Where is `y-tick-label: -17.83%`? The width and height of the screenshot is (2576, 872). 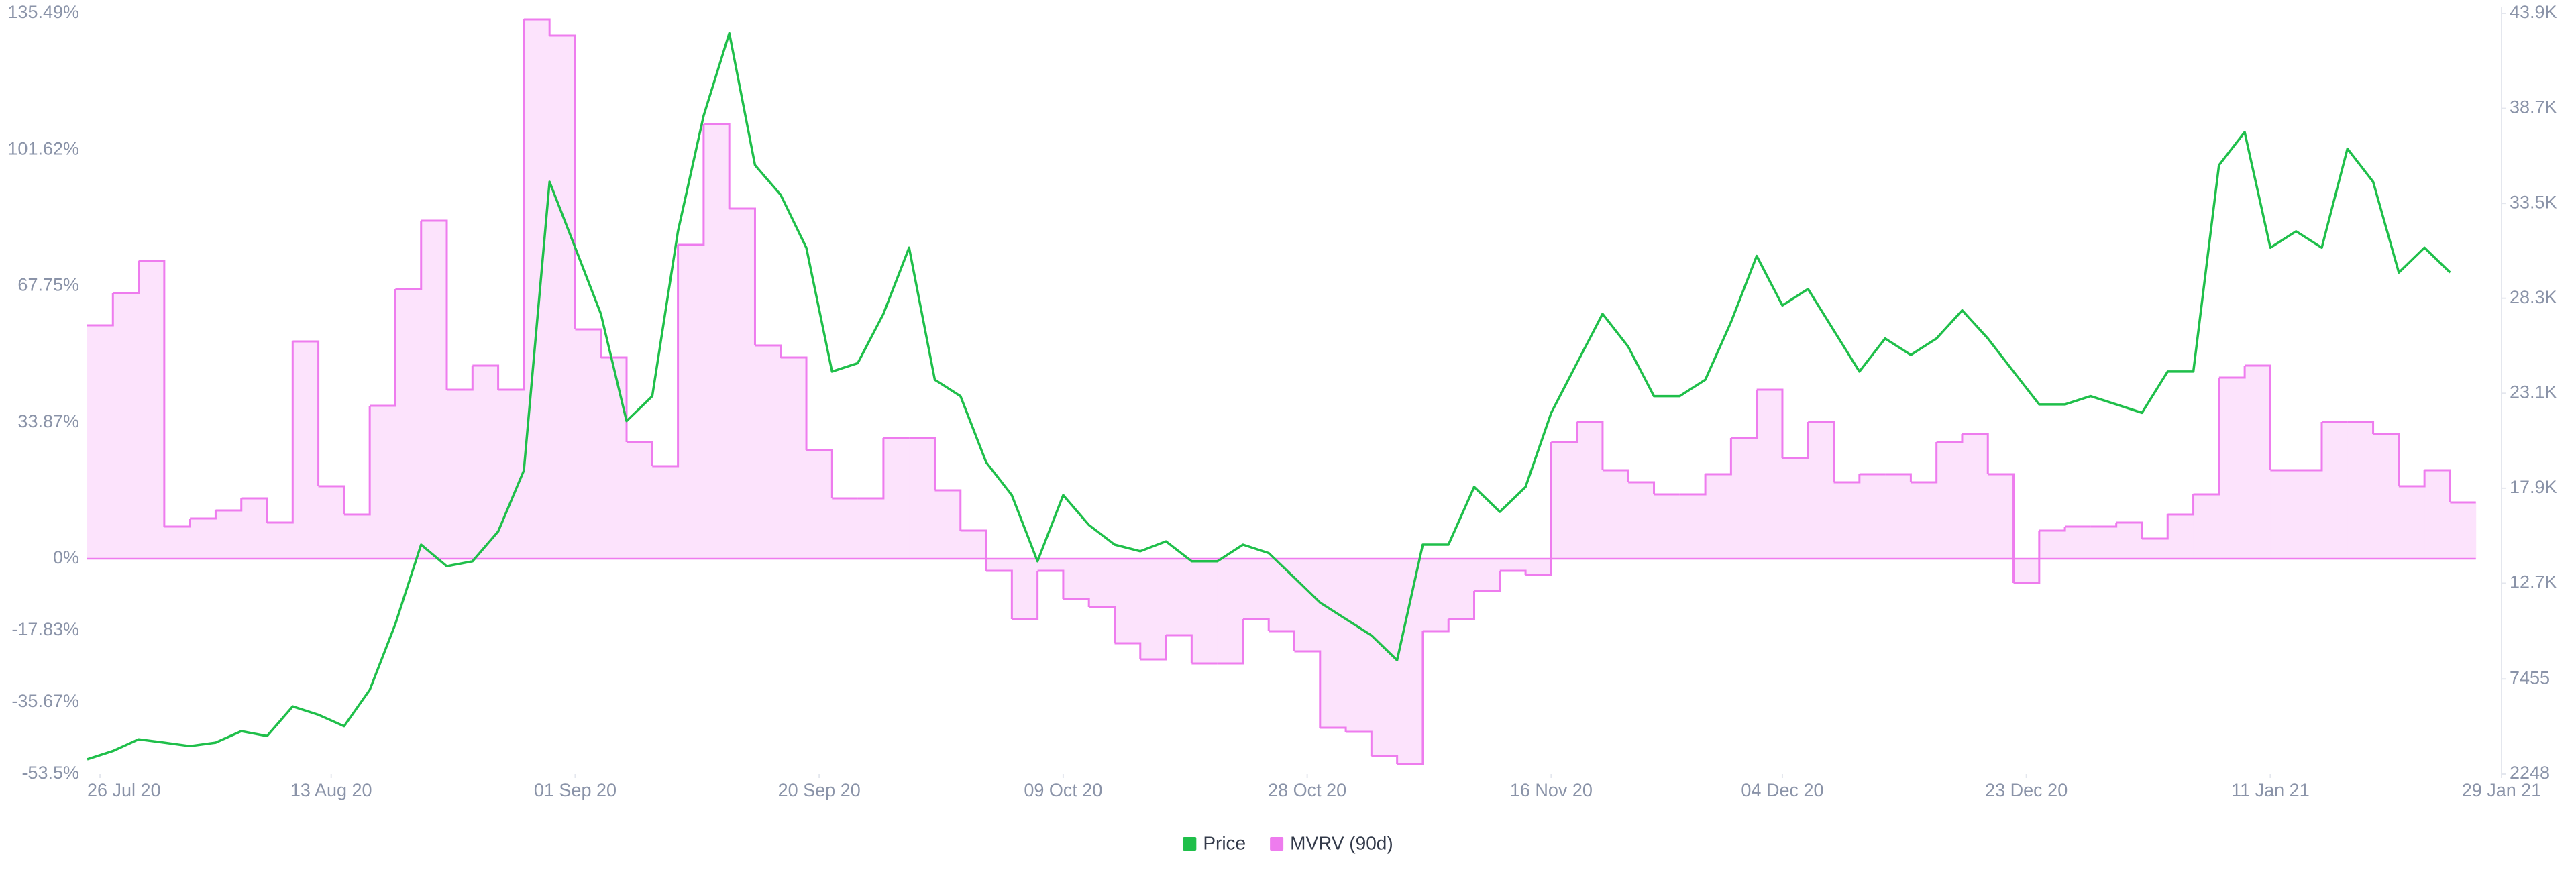
y-tick-label: -17.83% is located at coordinates (45, 629).